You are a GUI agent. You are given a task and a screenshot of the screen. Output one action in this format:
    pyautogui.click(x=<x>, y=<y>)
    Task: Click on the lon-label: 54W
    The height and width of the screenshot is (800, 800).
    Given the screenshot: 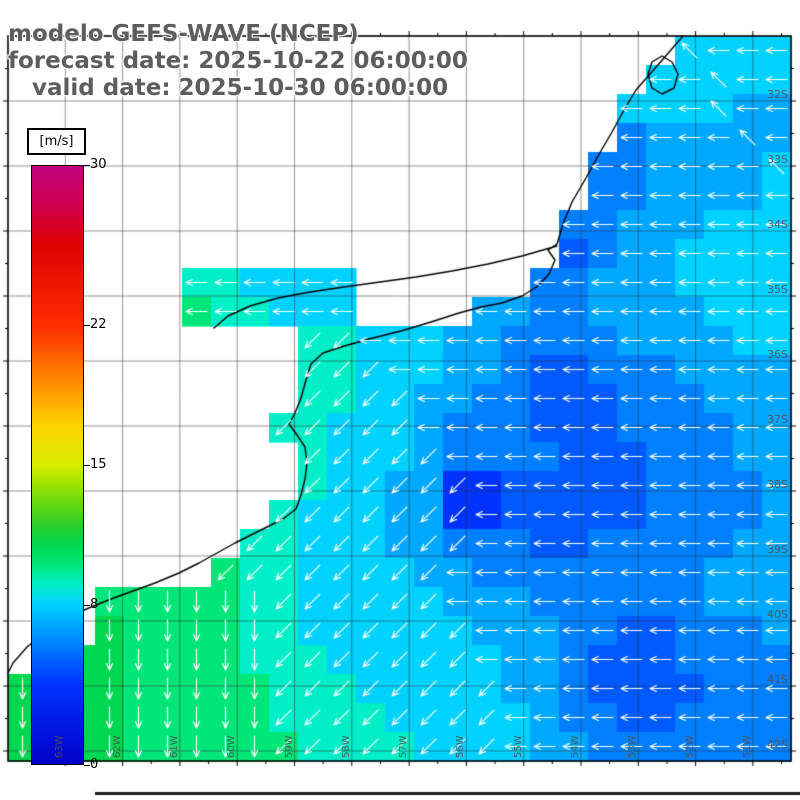 What is the action you would take?
    pyautogui.click(x=575, y=746)
    